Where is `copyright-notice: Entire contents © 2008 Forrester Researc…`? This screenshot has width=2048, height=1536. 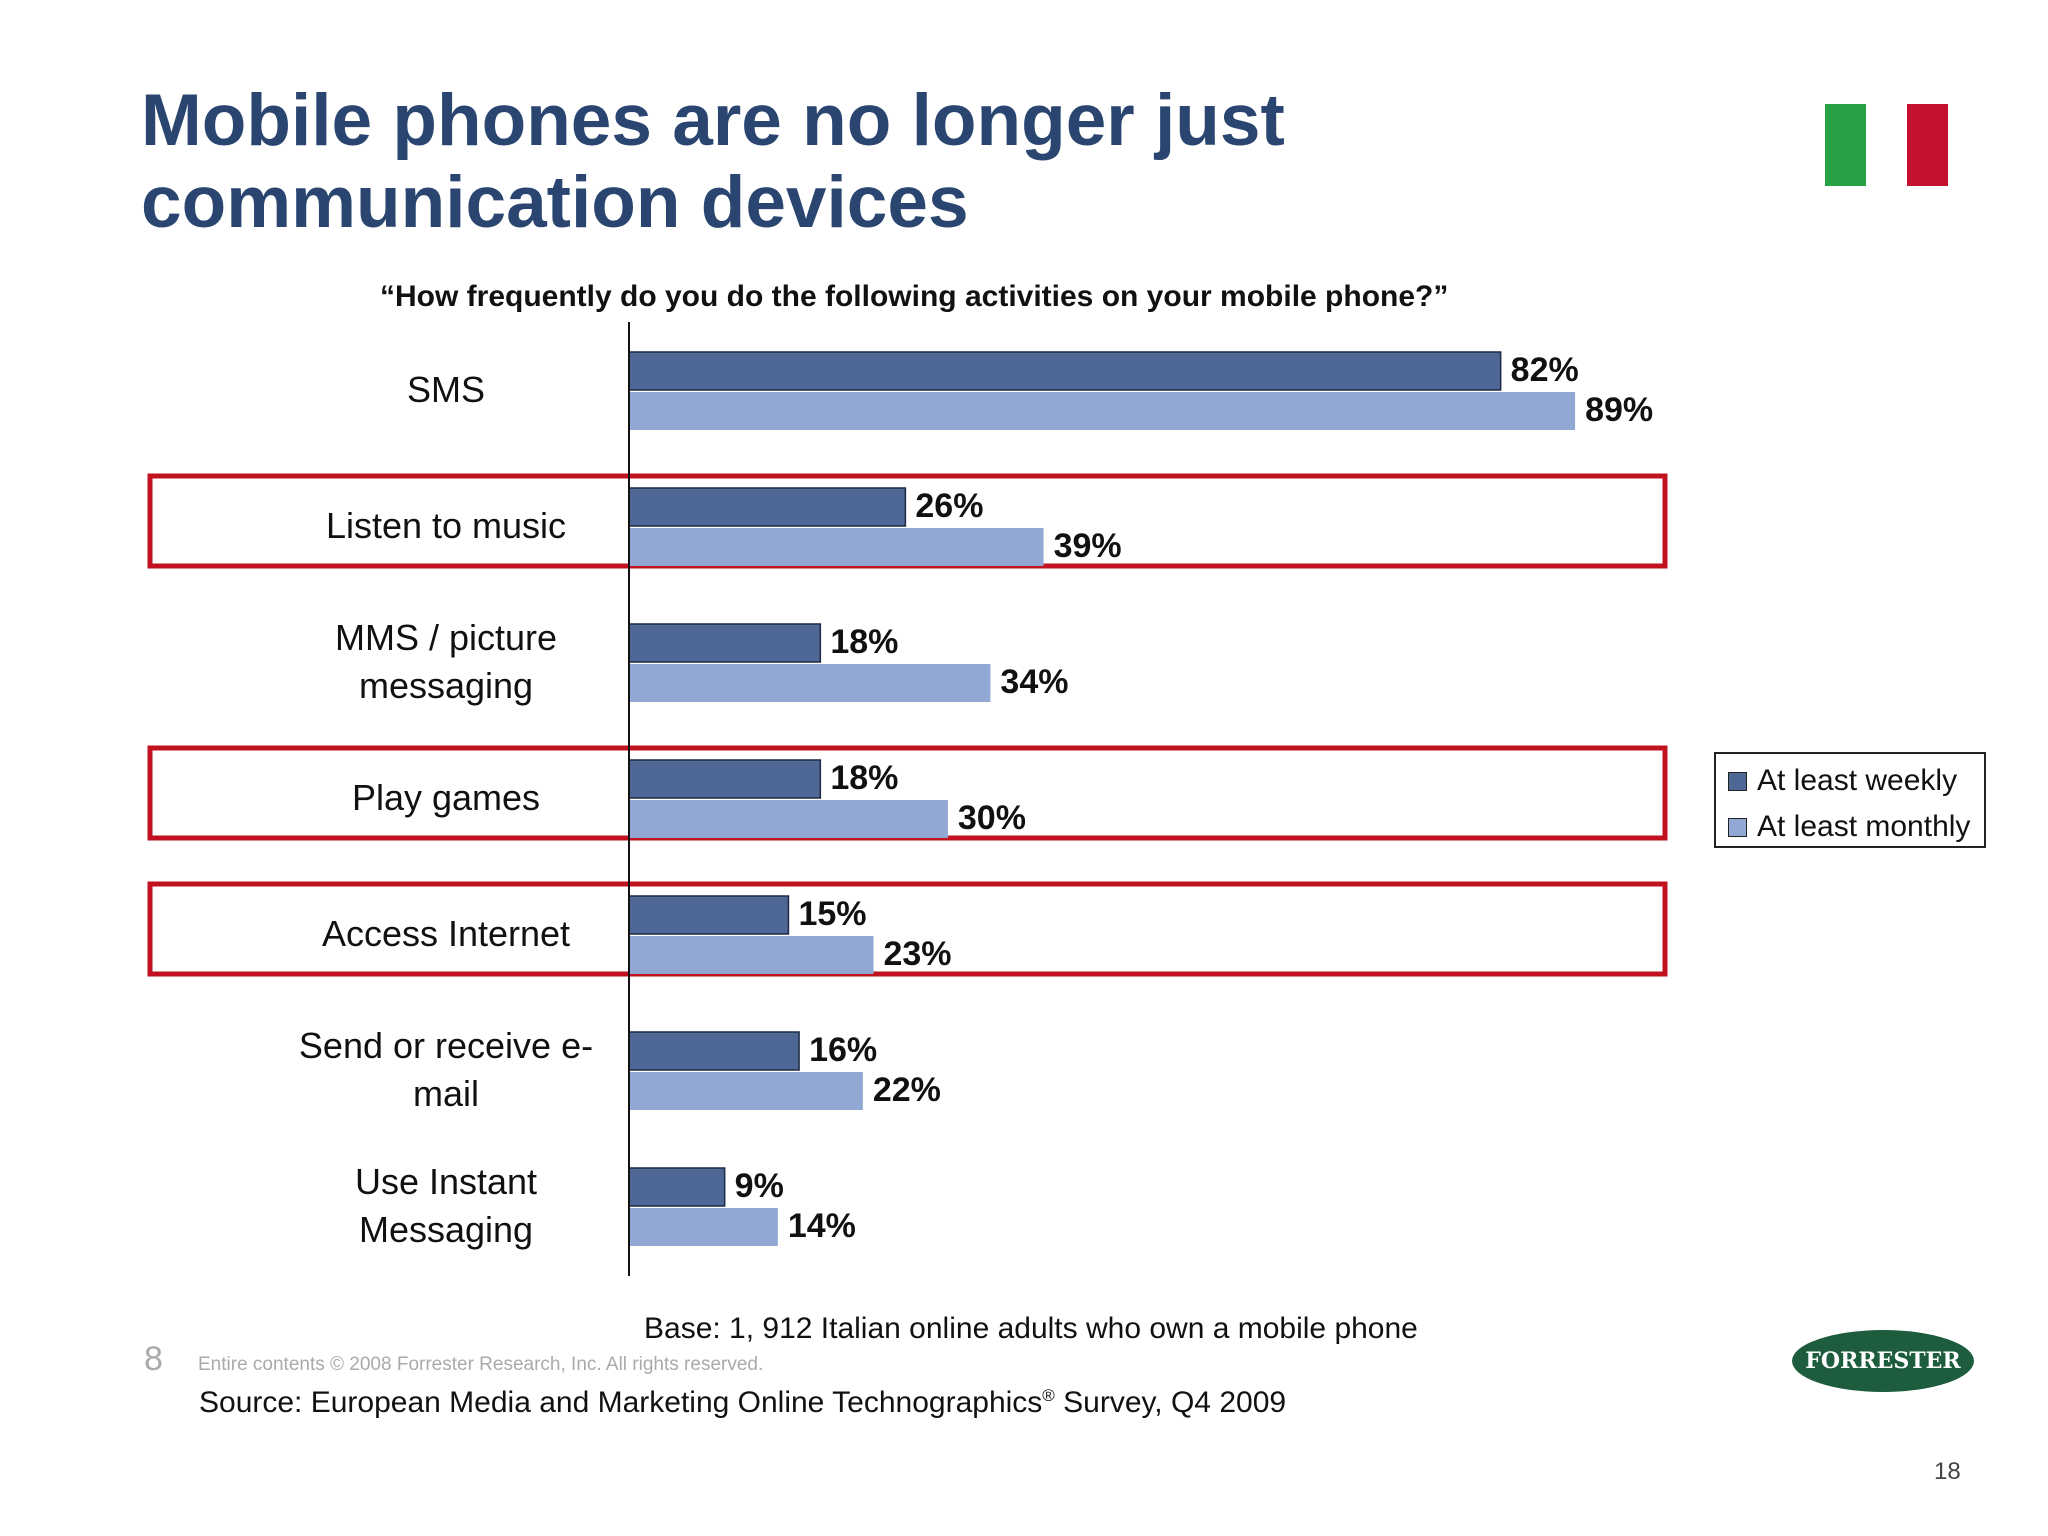
copyright-notice: Entire contents © 2008 Forrester Researc… is located at coordinates (481, 1364).